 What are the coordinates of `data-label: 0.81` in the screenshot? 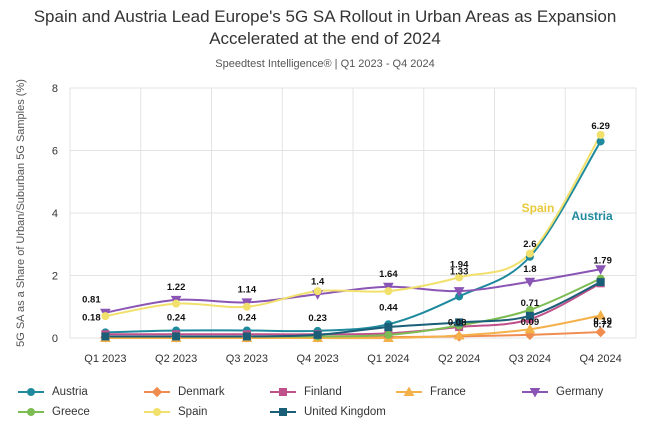 It's located at (91, 300).